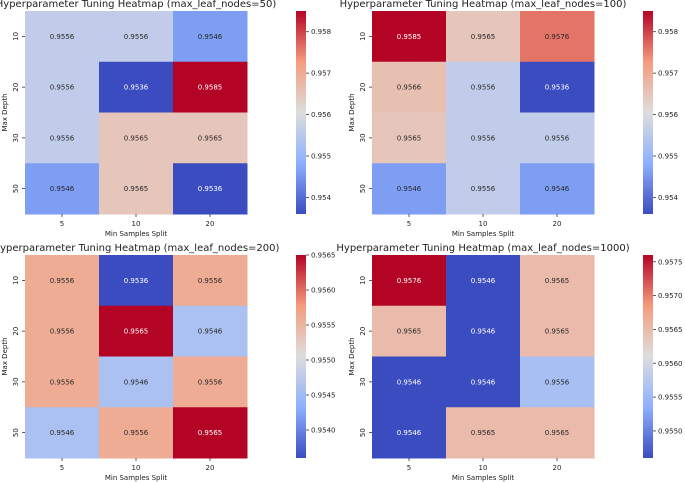 Image resolution: width=685 pixels, height=482 pixels. Describe the element at coordinates (670, 296) in the screenshot. I see `colorbar-tick-label: 0.9570` at that location.